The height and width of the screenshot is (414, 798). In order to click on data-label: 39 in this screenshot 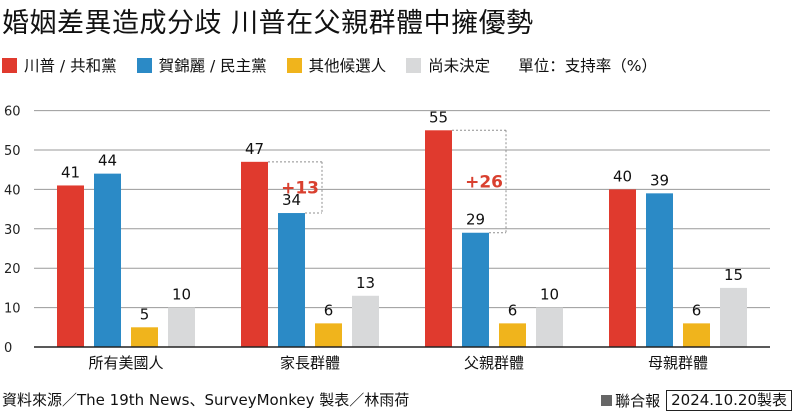, I will do `click(659, 180)`.